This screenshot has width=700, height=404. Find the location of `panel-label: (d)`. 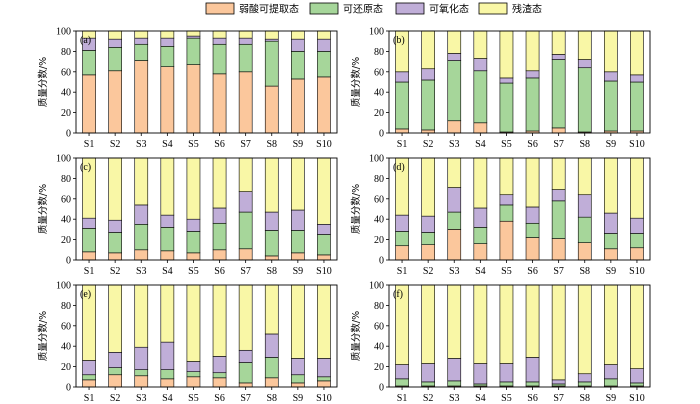

panel-label: (d) is located at coordinates (399, 167).